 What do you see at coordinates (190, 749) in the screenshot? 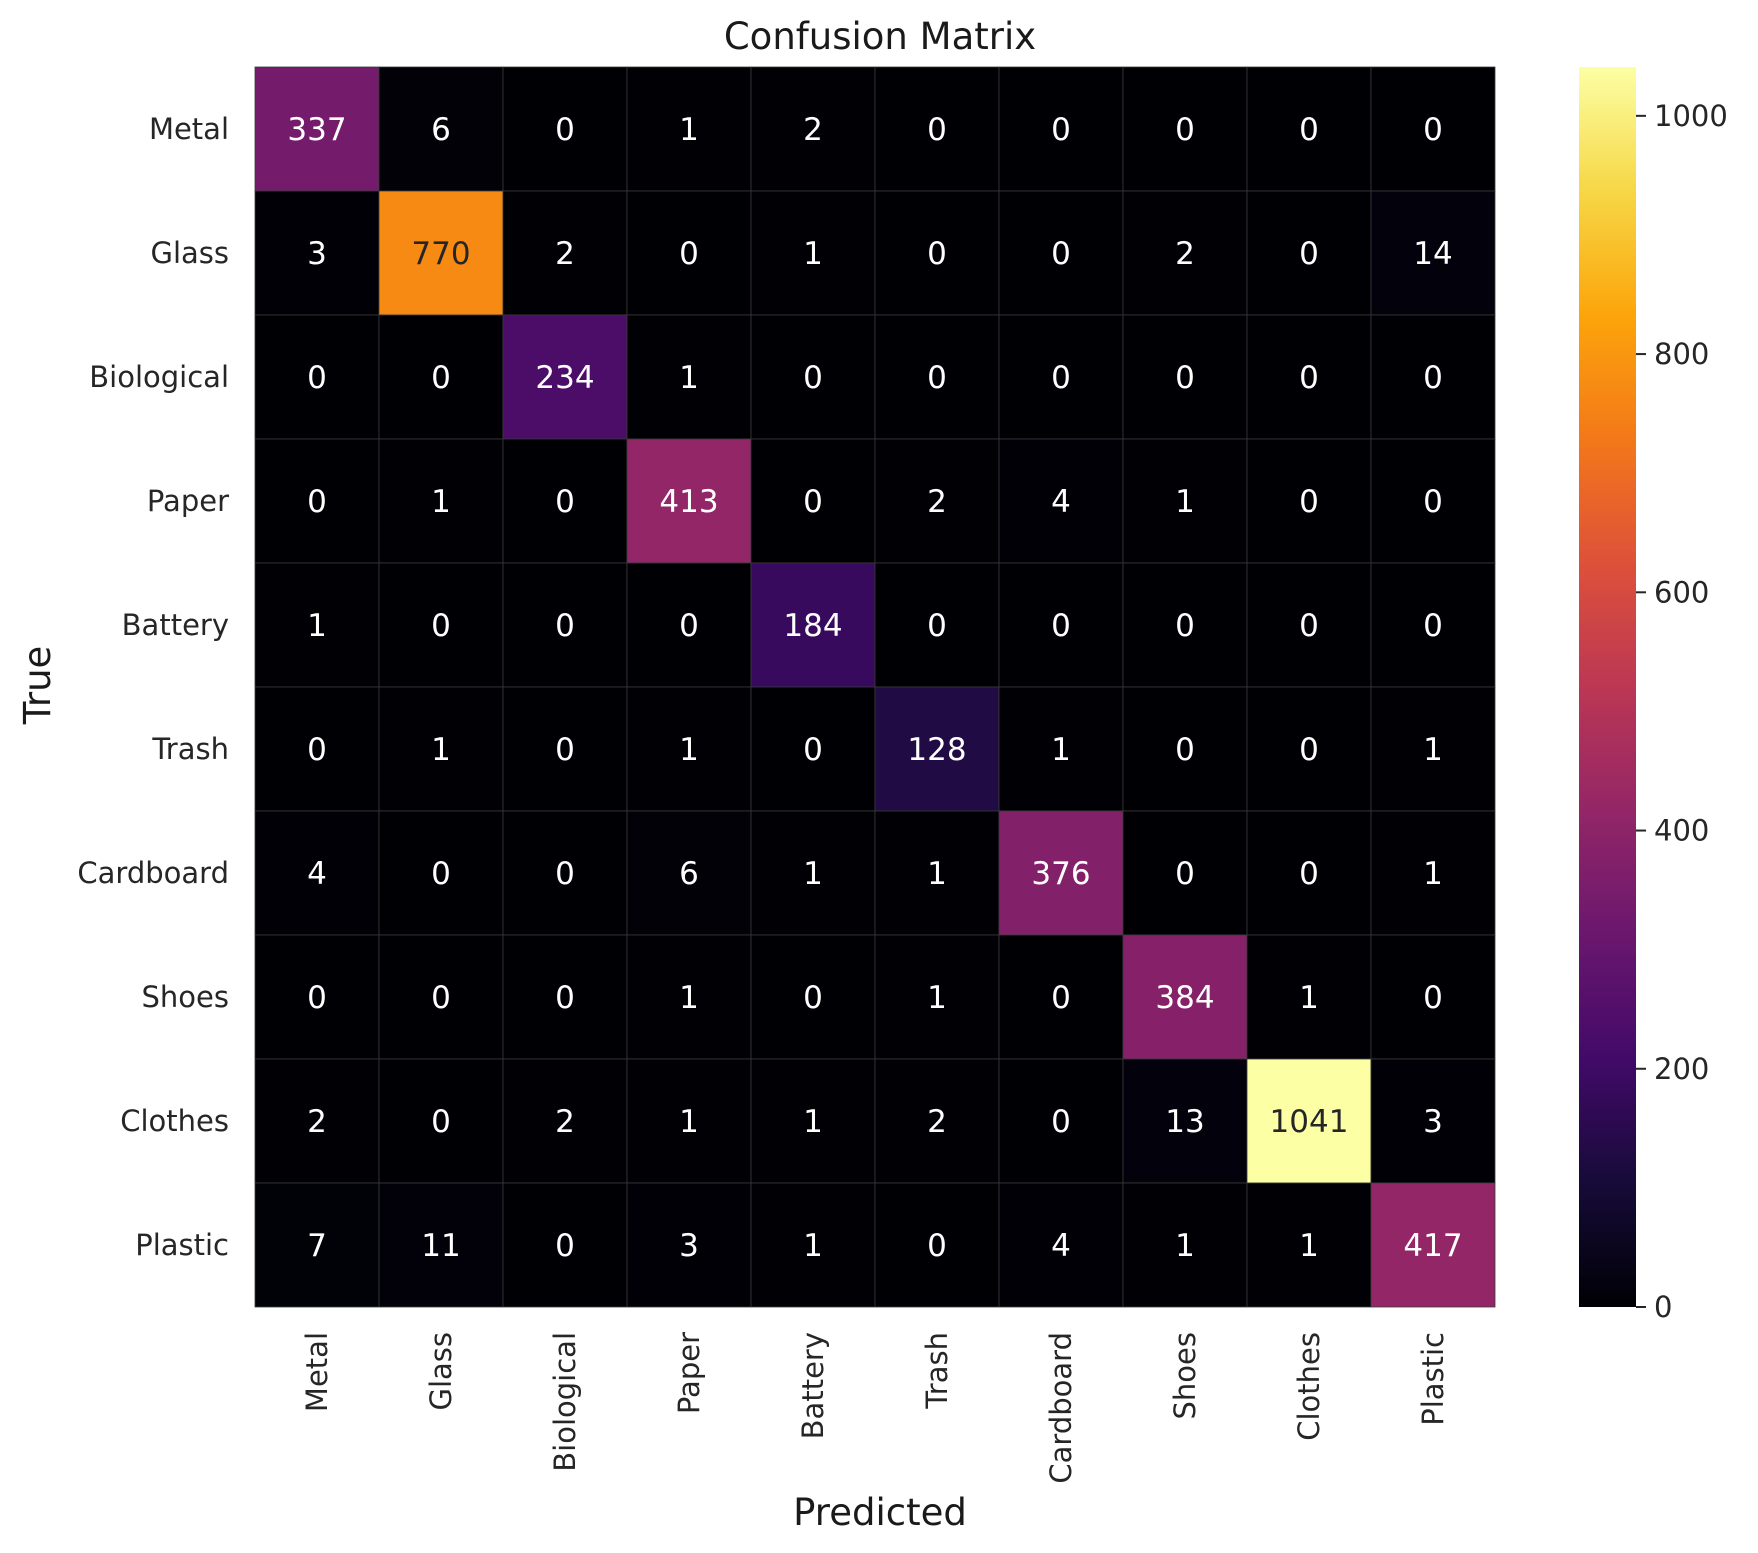
I see `y-tick-label: Trash` at bounding box center [190, 749].